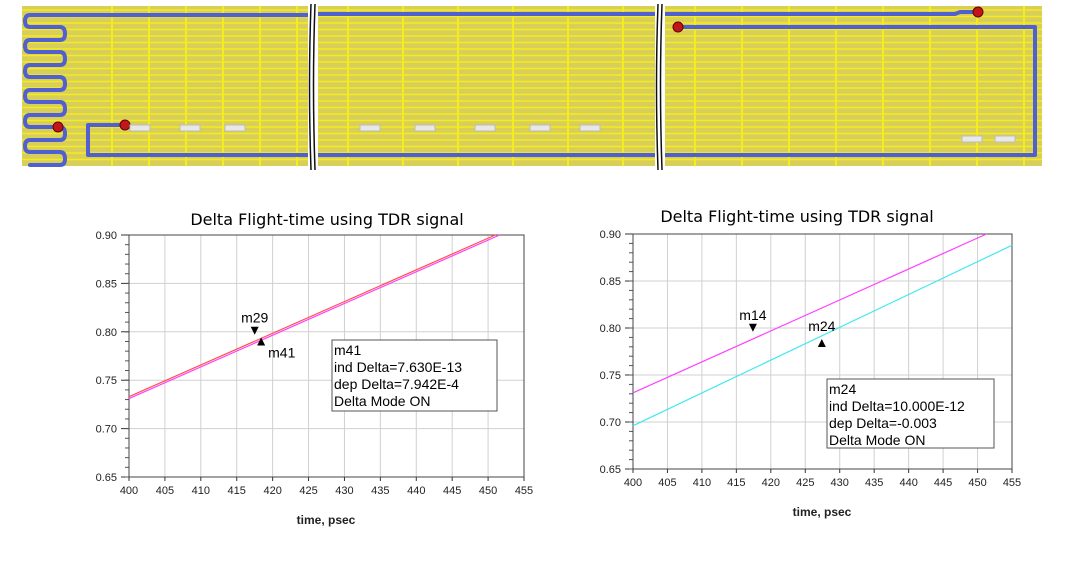  What do you see at coordinates (398, 367) in the screenshot?
I see `marker-readout-line: ind Delta=7.630E-13` at bounding box center [398, 367].